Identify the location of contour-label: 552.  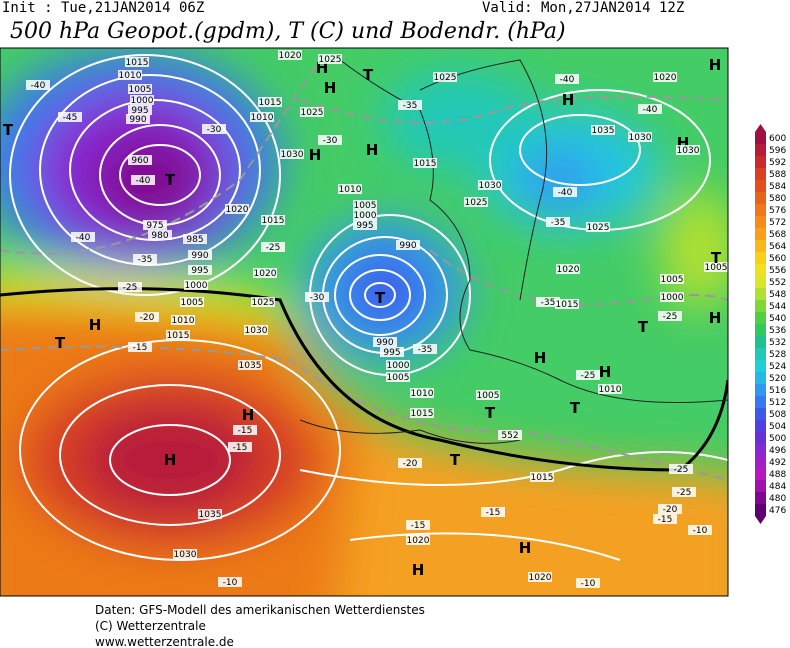
(509, 436).